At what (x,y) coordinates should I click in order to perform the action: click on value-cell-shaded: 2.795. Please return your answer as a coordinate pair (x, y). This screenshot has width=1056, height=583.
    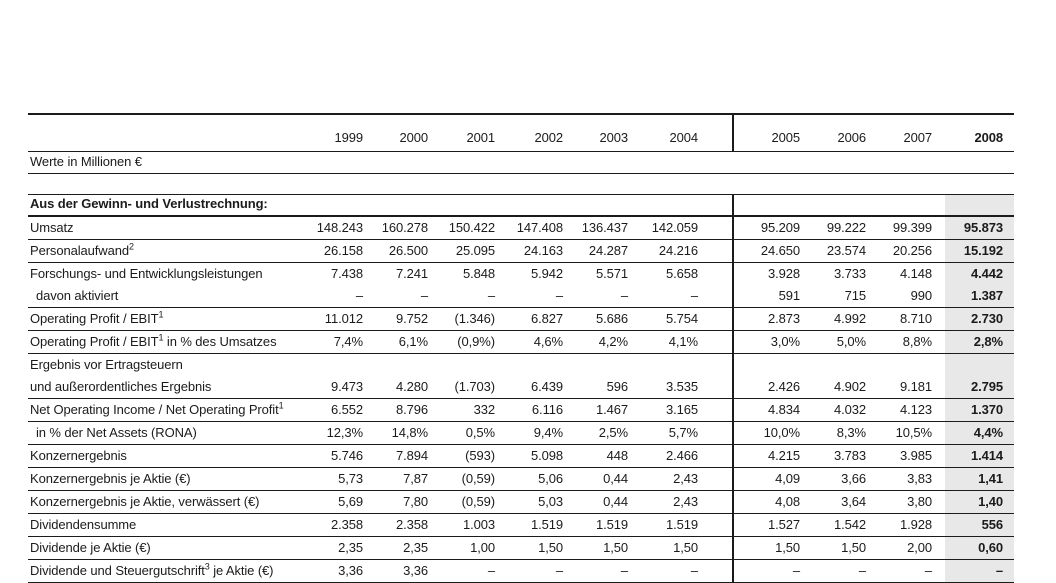
    Looking at the image, I should click on (979, 376).